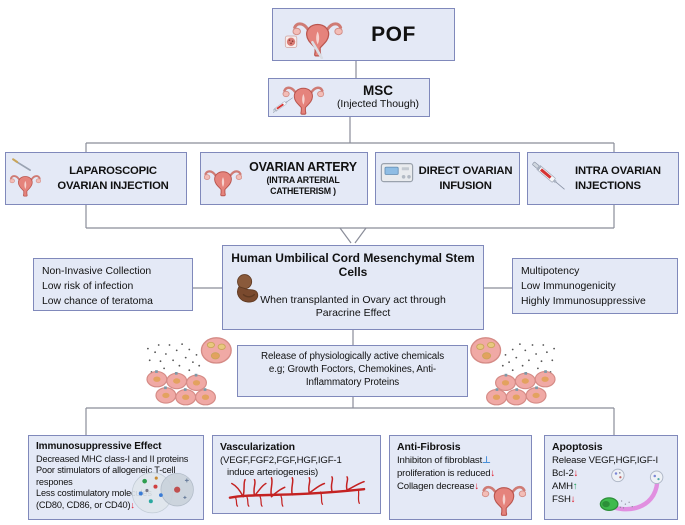  What do you see at coordinates (248, 291) in the screenshot?
I see `fetus-icon` at bounding box center [248, 291].